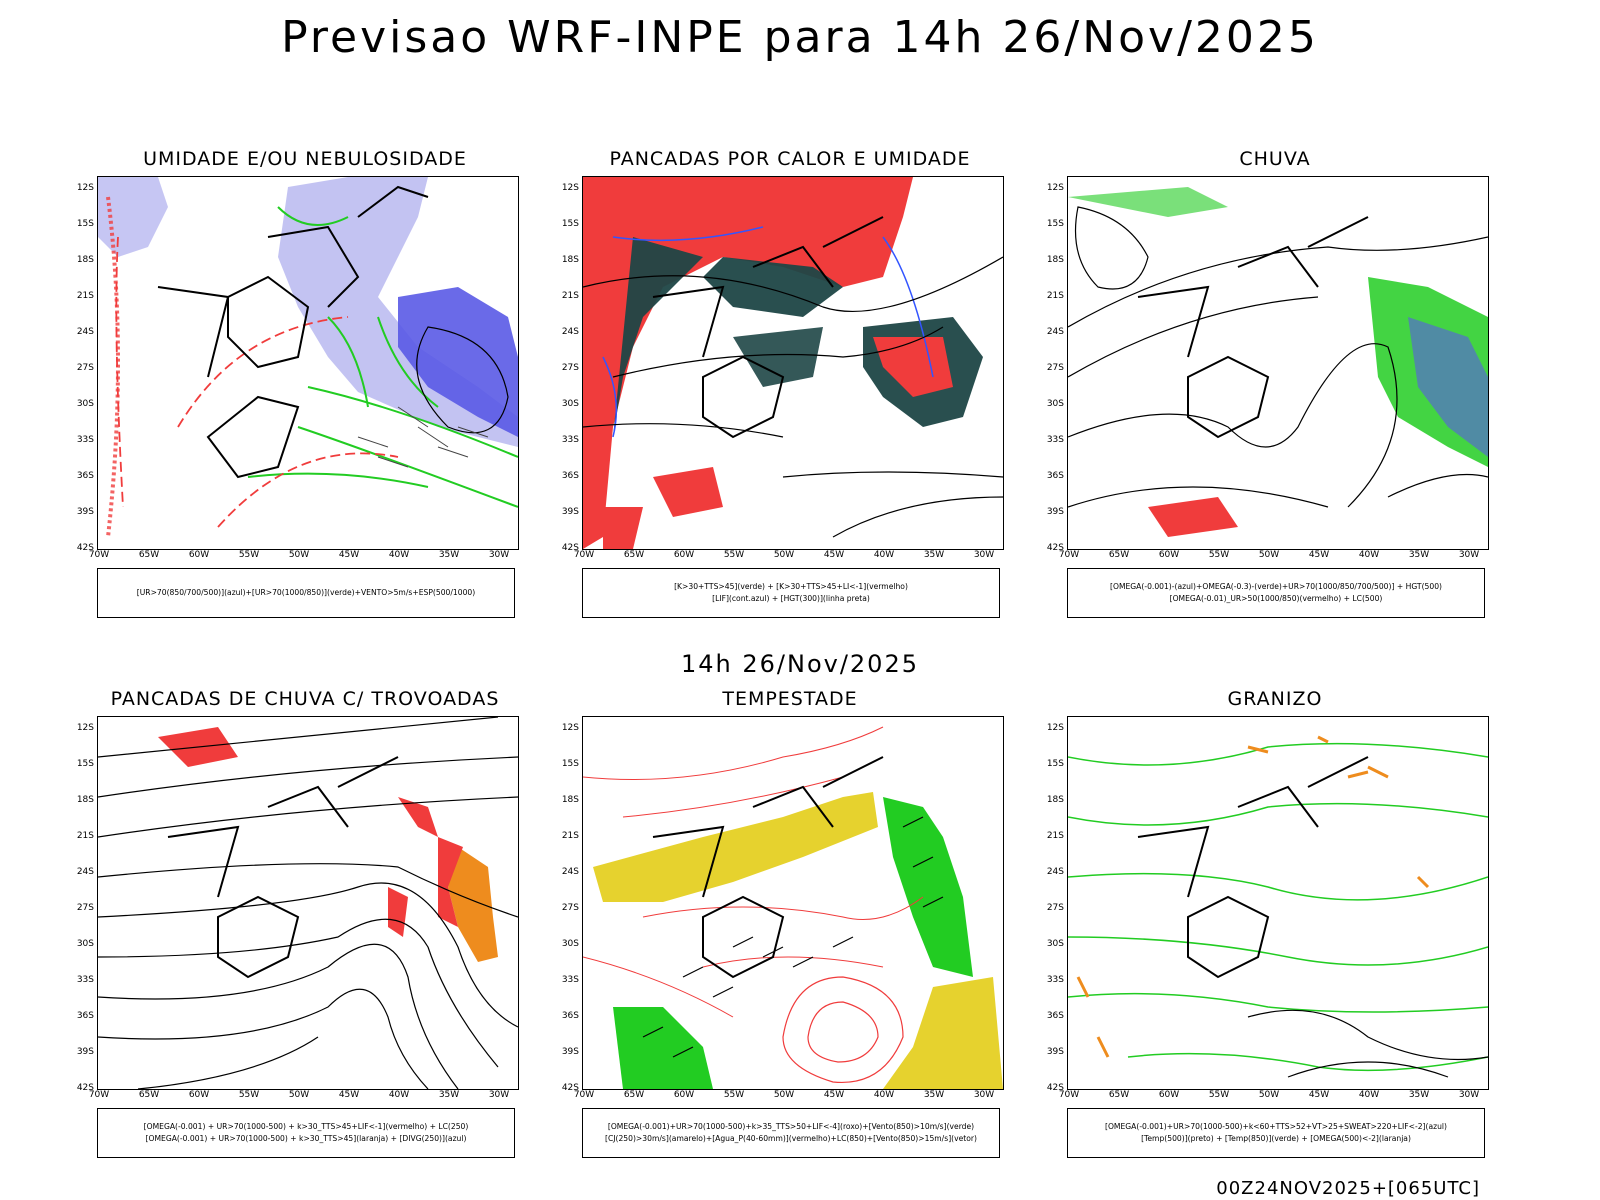  What do you see at coordinates (793, 903) in the screenshot?
I see `map-tempestade` at bounding box center [793, 903].